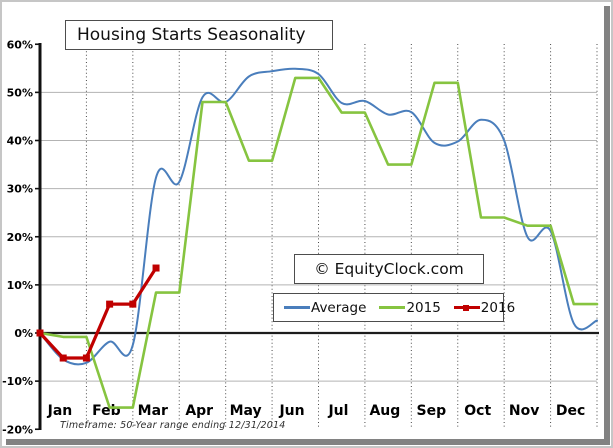  Describe the element at coordinates (20, 189) in the screenshot. I see `y-axis-label: 30%` at that location.